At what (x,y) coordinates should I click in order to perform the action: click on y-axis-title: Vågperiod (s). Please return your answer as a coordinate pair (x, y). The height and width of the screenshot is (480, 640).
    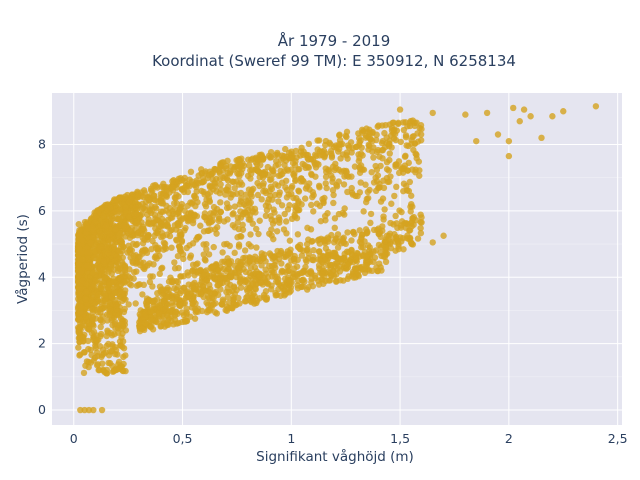
    Looking at the image, I should click on (22, 259).